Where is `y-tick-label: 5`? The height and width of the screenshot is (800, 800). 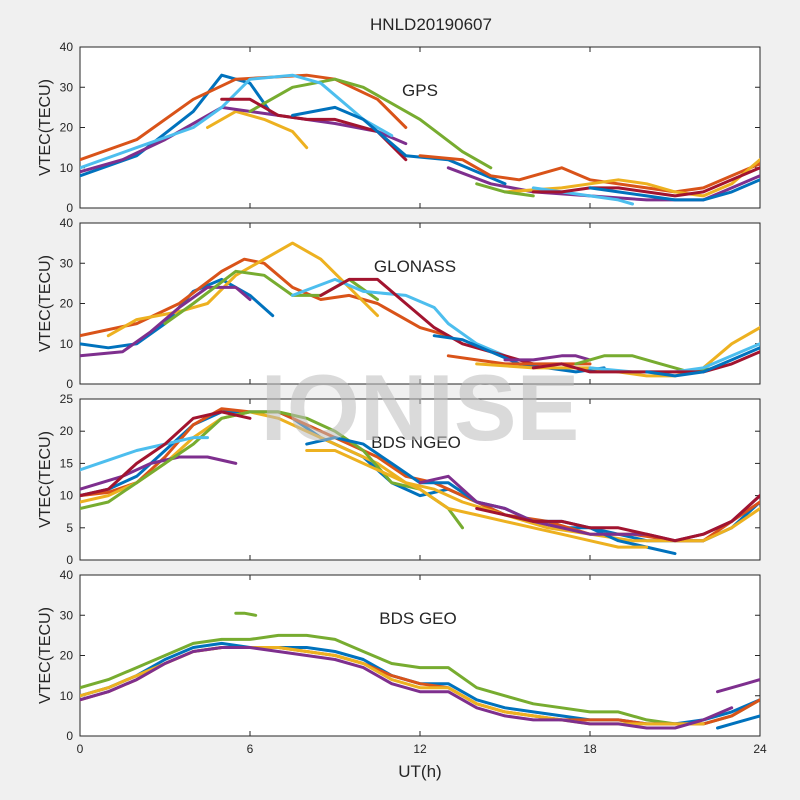
y-tick-label: 5 is located at coordinates (69, 528).